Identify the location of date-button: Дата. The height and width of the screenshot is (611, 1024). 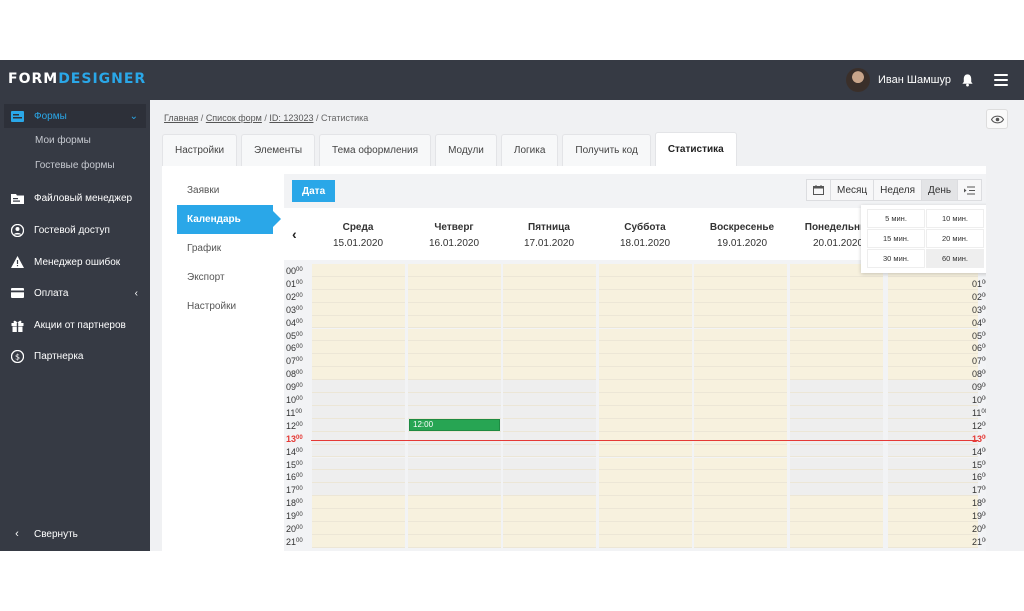
(314, 191).